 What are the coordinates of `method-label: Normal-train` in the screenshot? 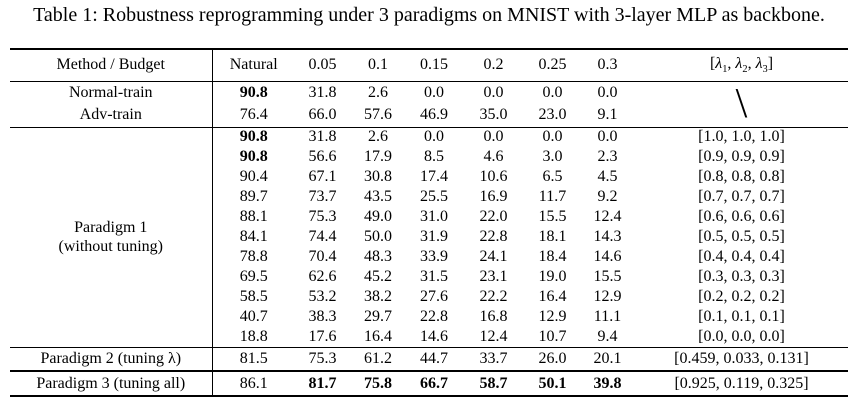 It's located at (111, 92).